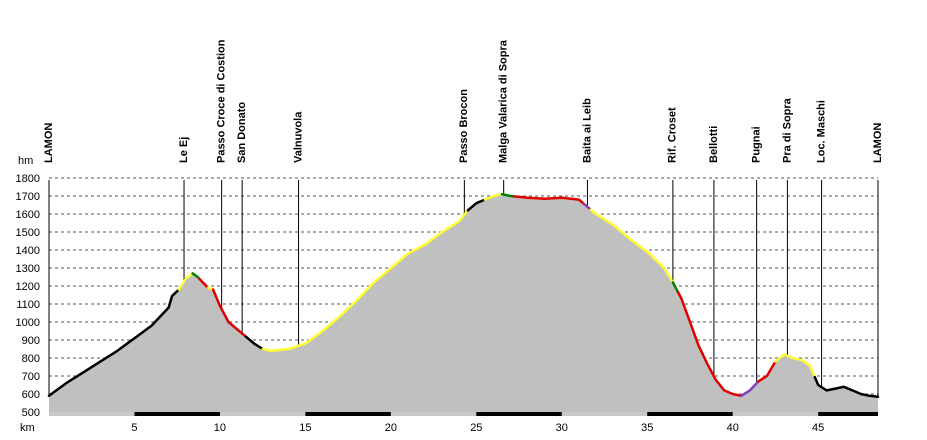  What do you see at coordinates (220, 428) in the screenshot?
I see `x-tick-label-10: 10` at bounding box center [220, 428].